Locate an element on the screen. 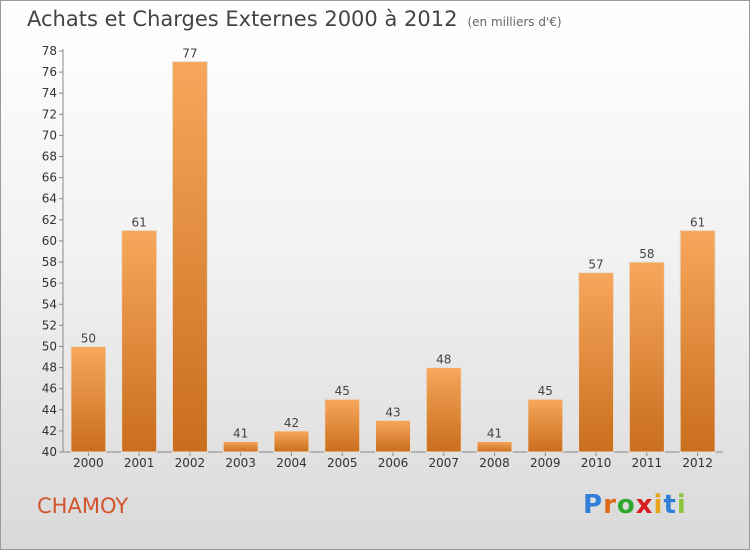 Image resolution: width=750 pixels, height=550 pixels. logo-letter: t is located at coordinates (670, 505).